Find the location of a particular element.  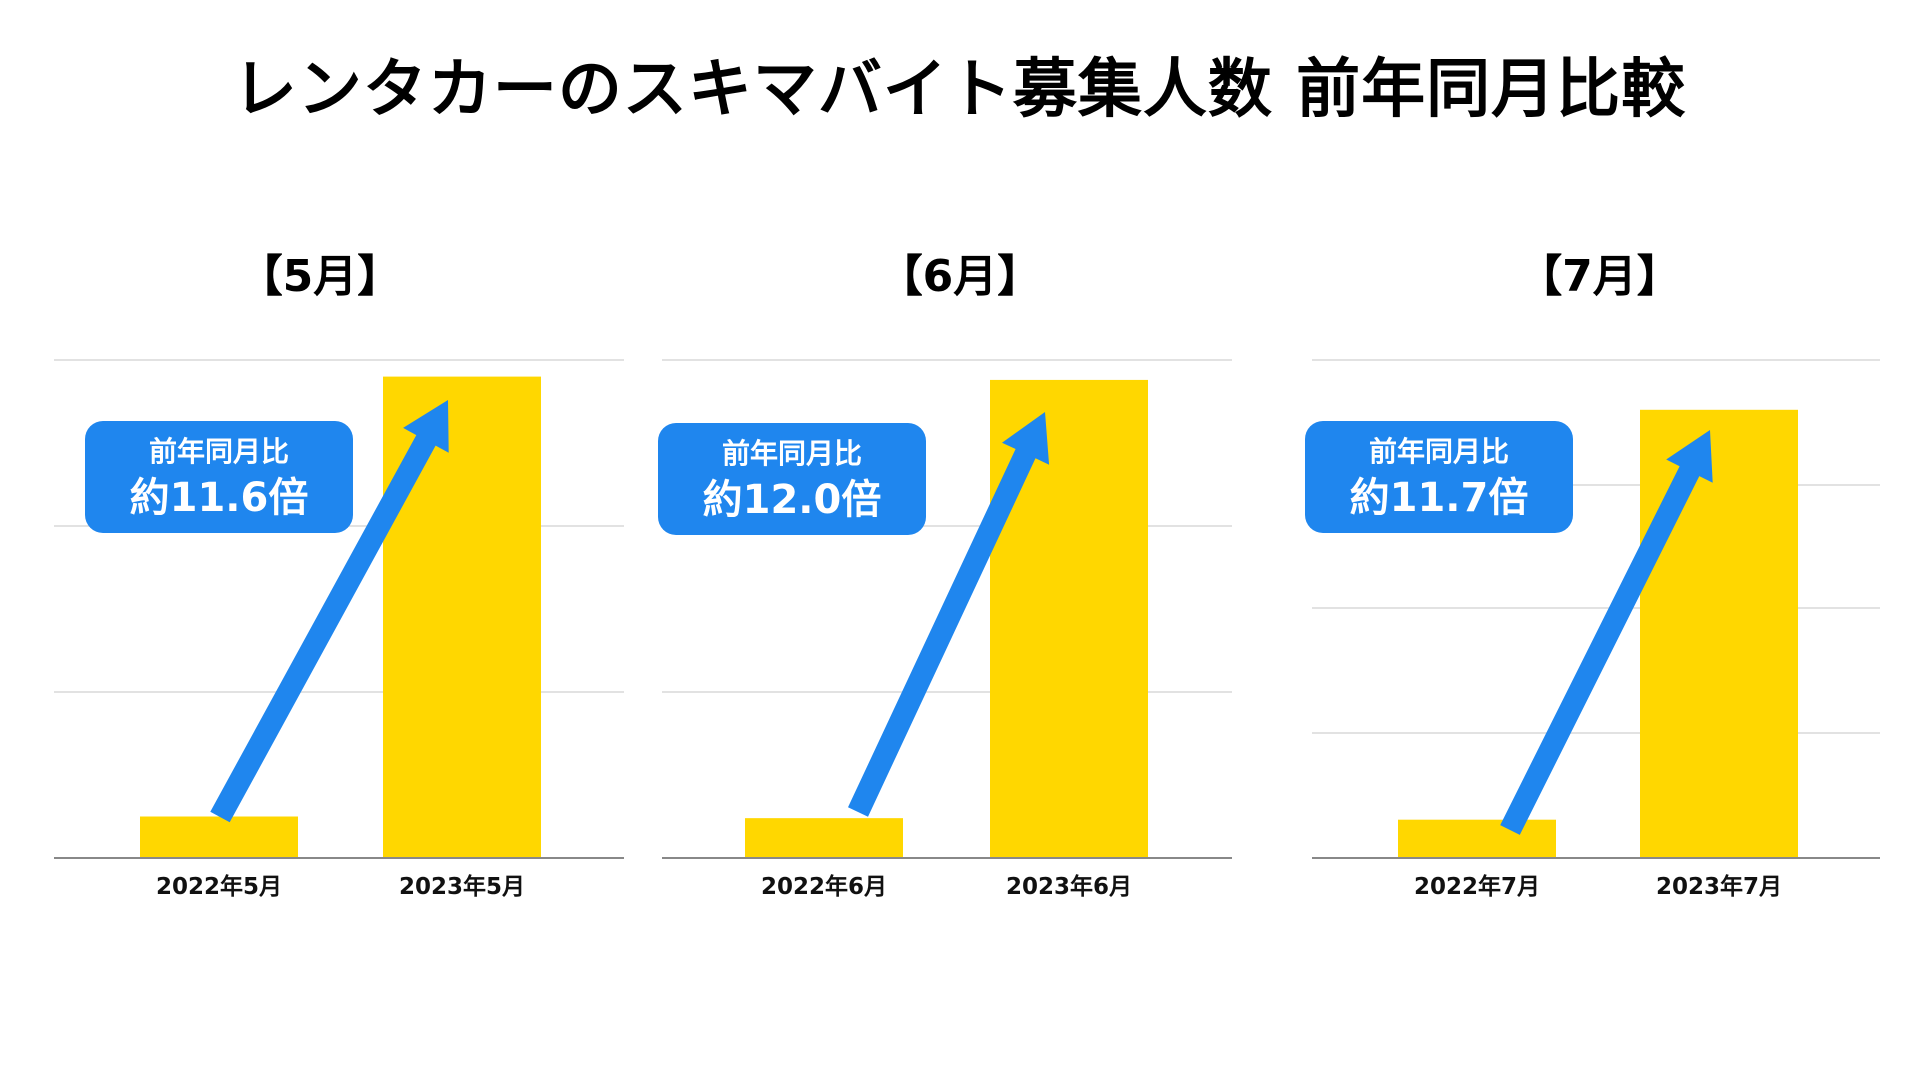

callout-value: 約11.7倍 is located at coordinates (1439, 498).